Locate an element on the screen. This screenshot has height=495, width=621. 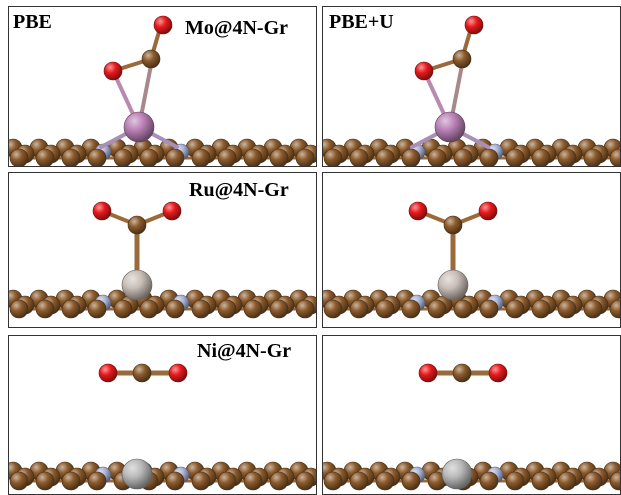
structure-mo-pbeu is located at coordinates (471, 90).